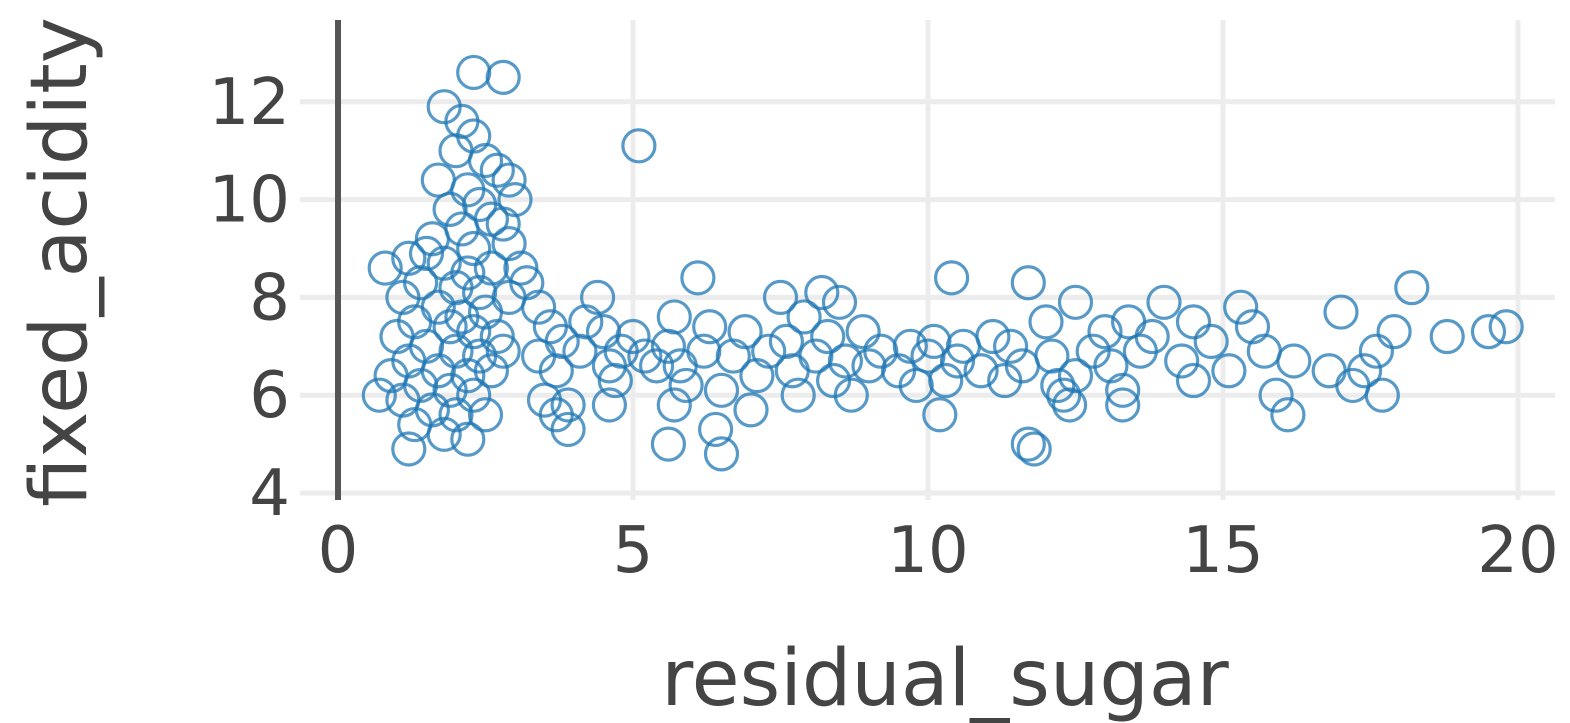 The width and height of the screenshot is (1570, 723). Describe the element at coordinates (249, 103) in the screenshot. I see `y-tick-label: 12` at that location.